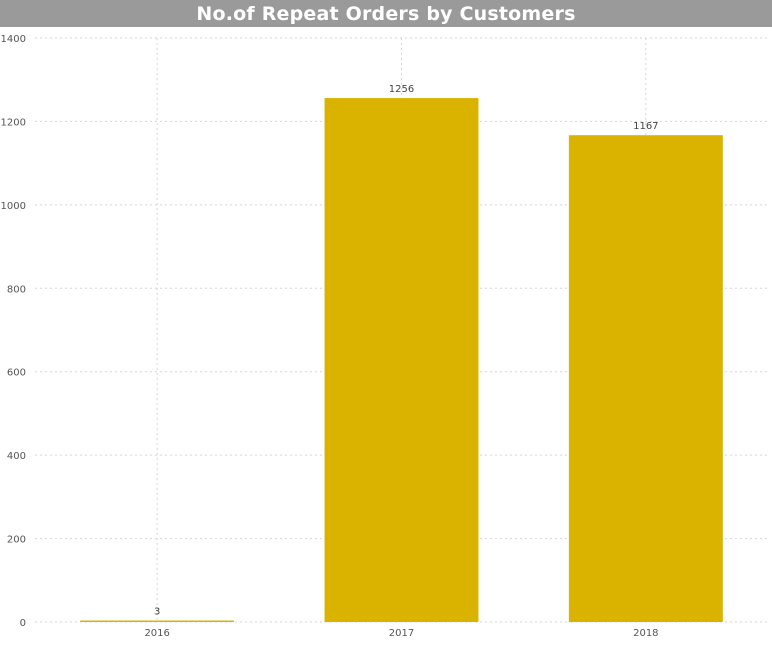  I want to click on y-tick-label: 600, so click(16, 373).